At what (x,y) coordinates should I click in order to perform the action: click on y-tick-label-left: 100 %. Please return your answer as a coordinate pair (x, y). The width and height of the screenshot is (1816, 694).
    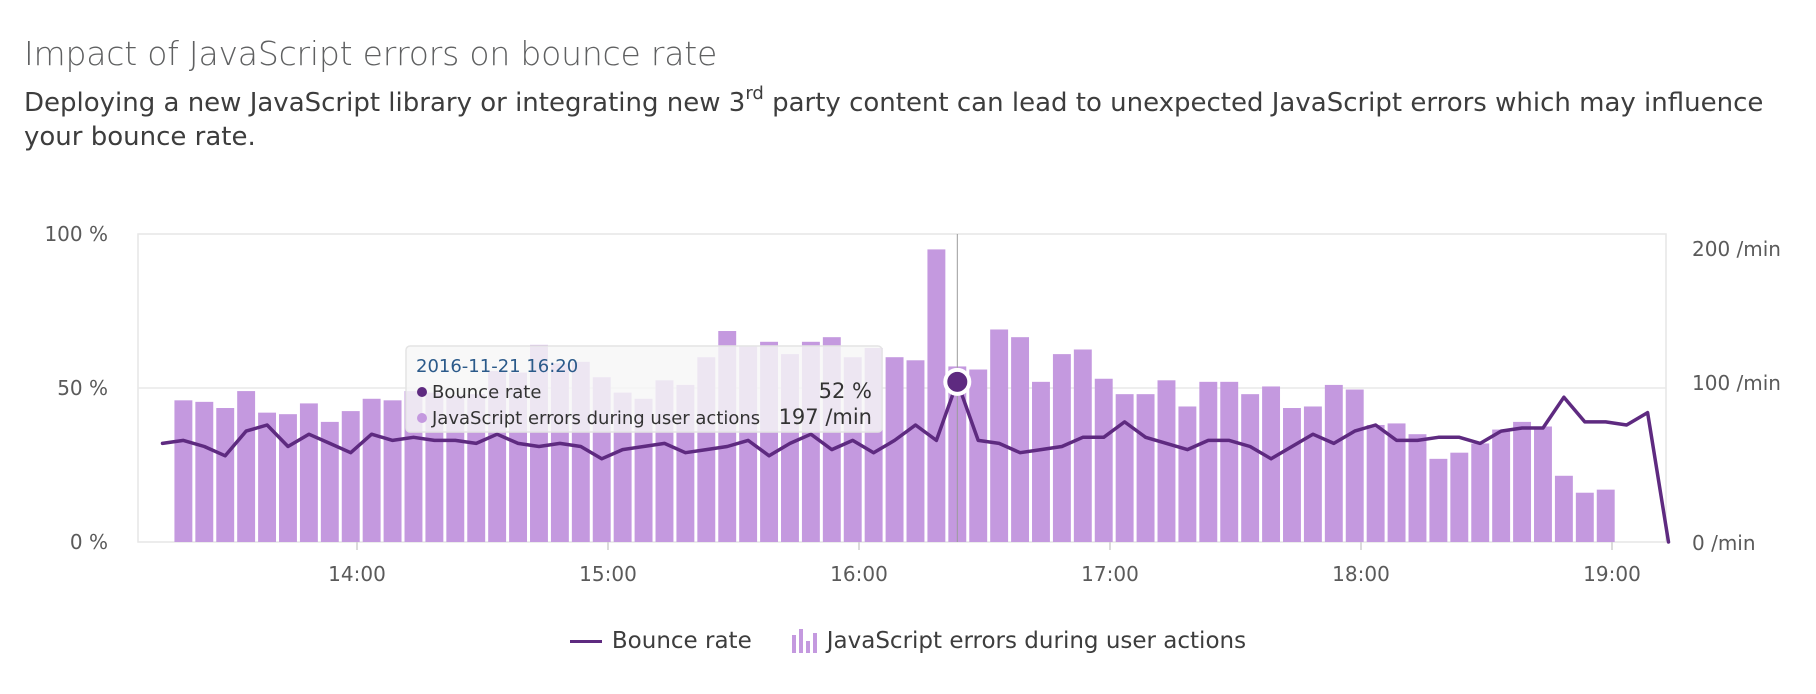
    Looking at the image, I should click on (76, 234).